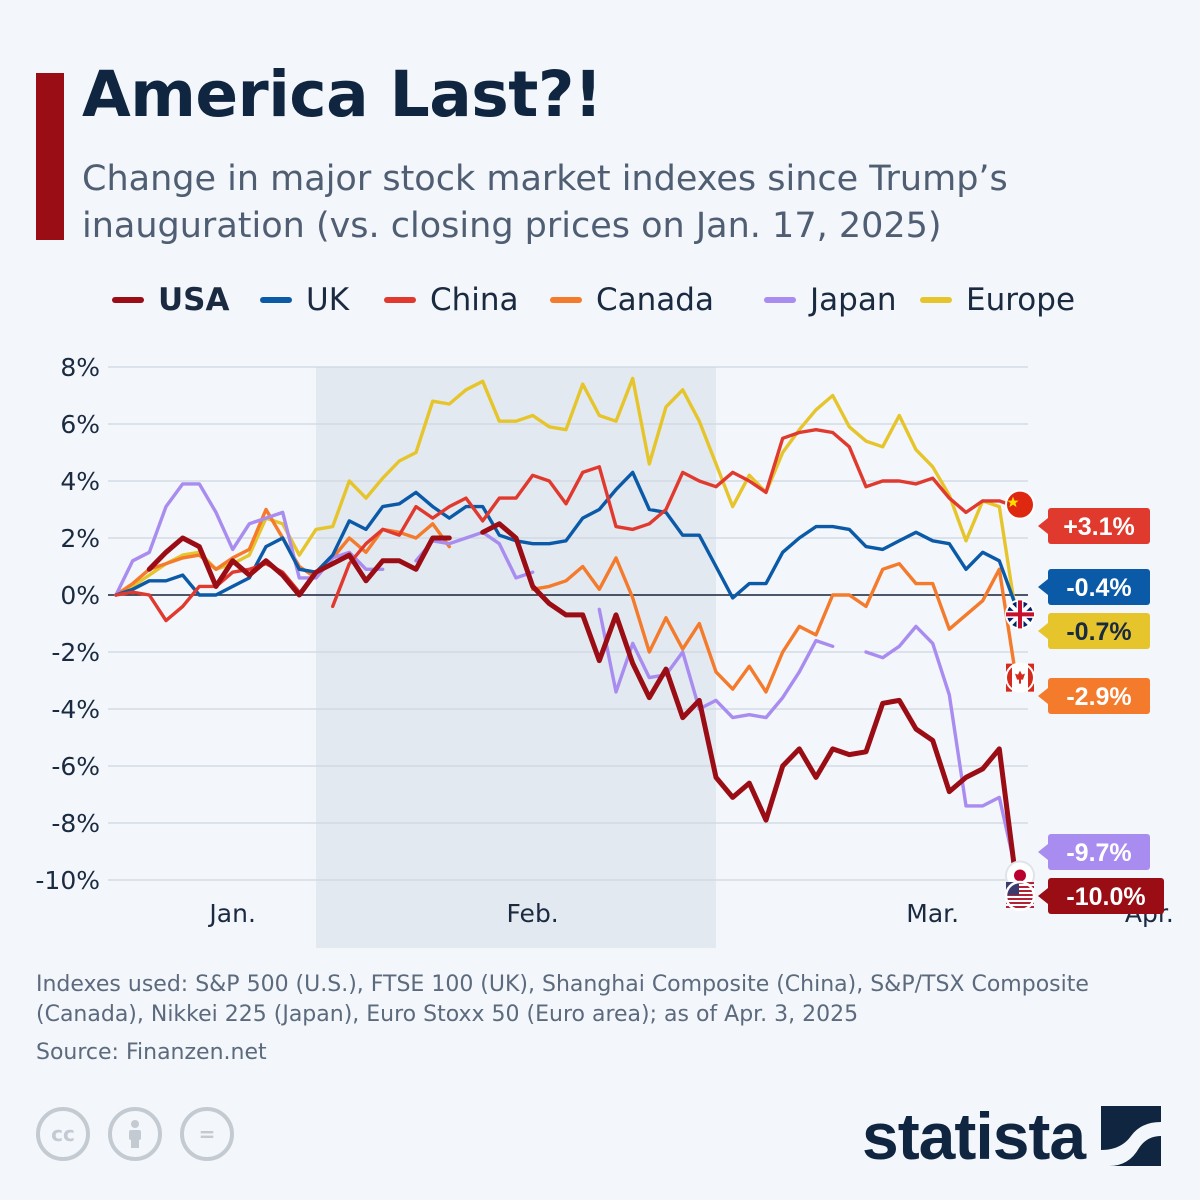  I want to click on legend-swatch-usa, so click(128, 300).